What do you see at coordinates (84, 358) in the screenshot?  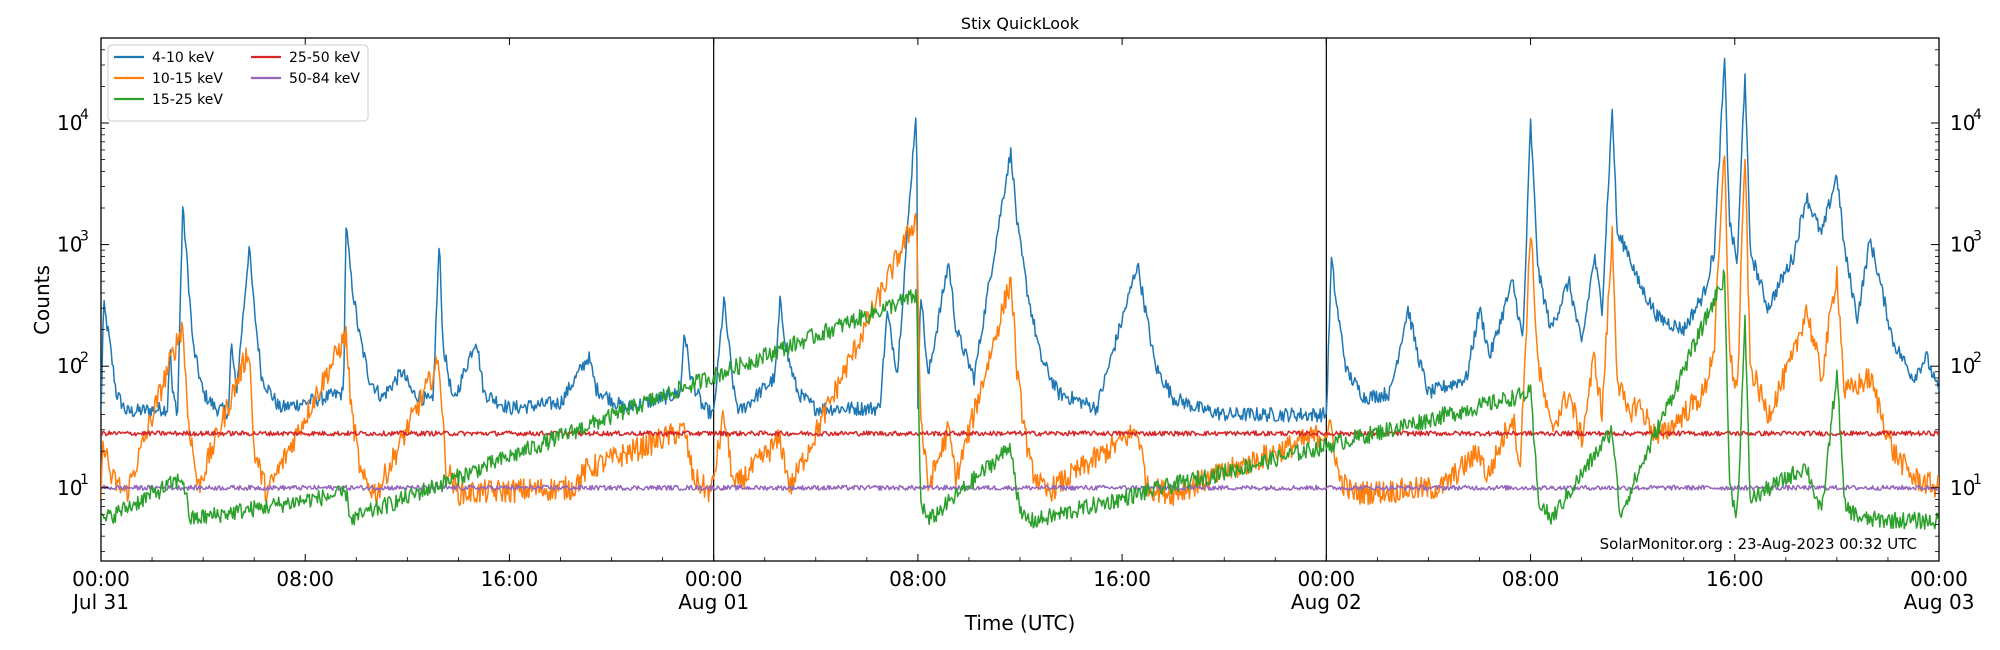 I see `y-tick-exponent: 2` at bounding box center [84, 358].